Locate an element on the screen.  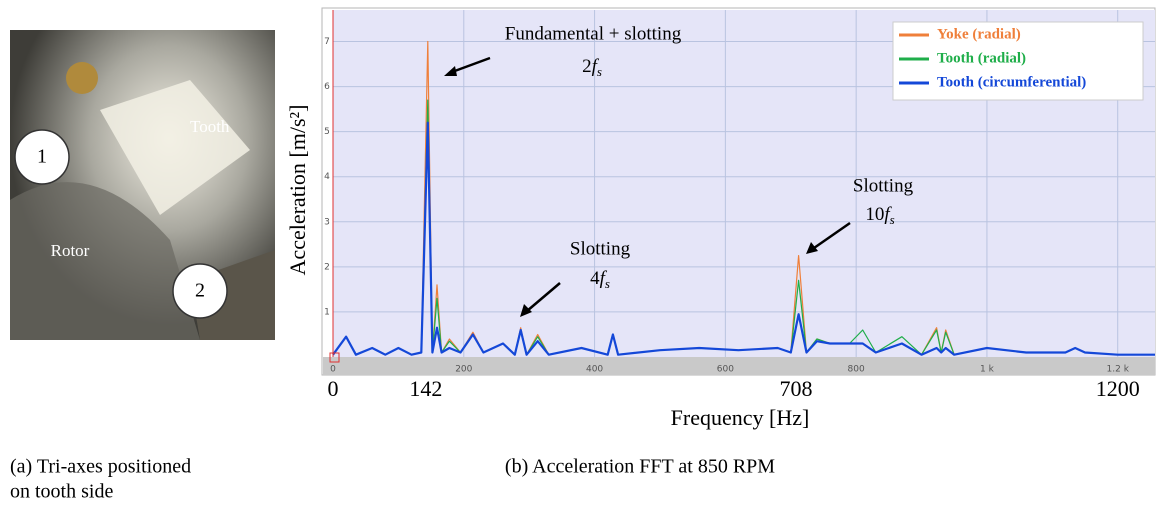
y-tick-label: 4 is located at coordinates (327, 177).